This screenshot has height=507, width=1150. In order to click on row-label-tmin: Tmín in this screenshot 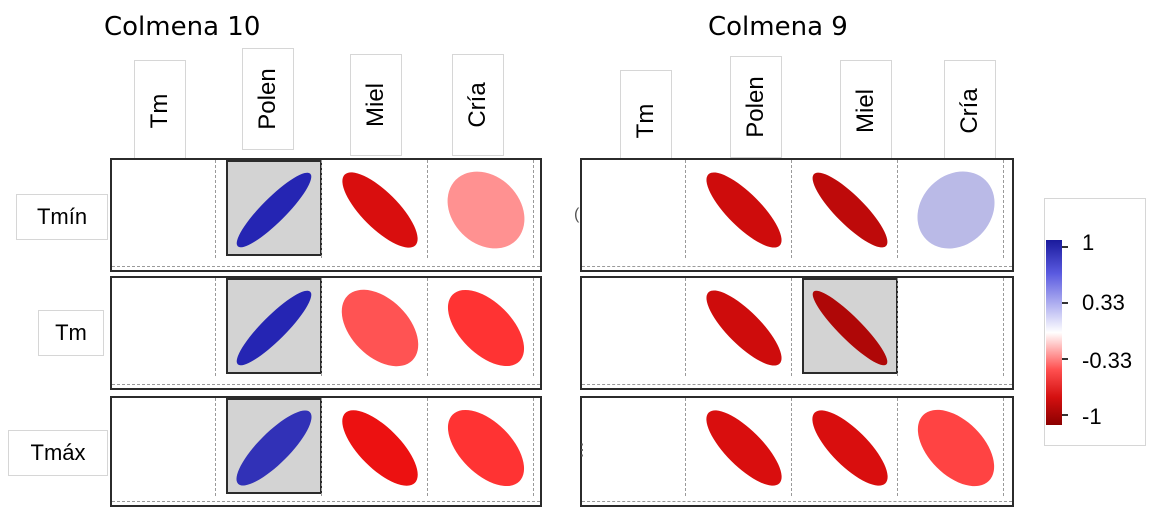, I will do `click(62, 217)`.